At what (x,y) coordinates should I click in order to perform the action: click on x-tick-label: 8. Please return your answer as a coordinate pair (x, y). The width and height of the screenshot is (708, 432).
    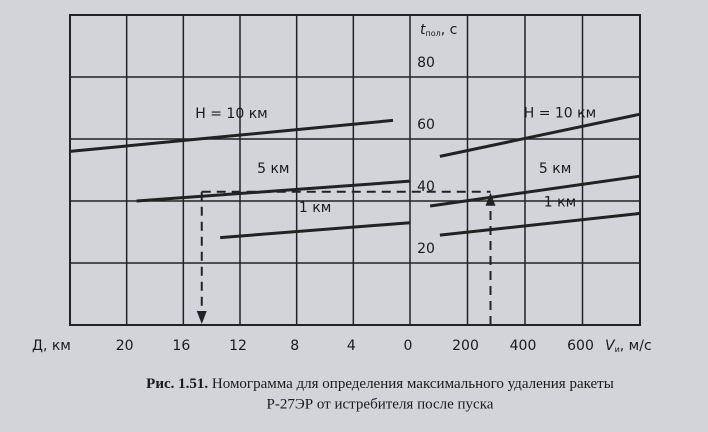
    Looking at the image, I should click on (294, 346).